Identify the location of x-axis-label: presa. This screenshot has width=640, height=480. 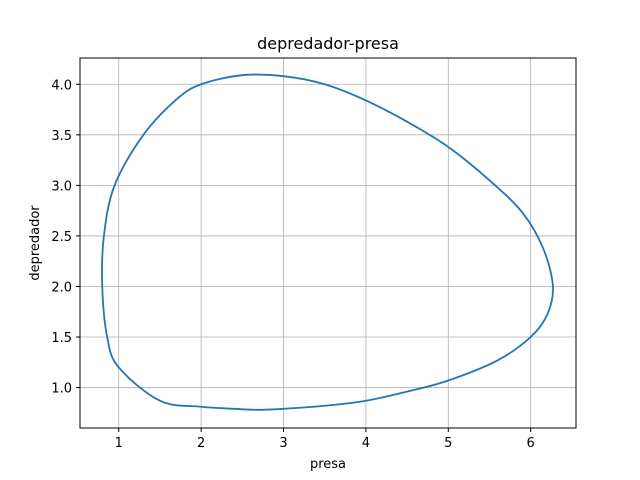
(328, 464).